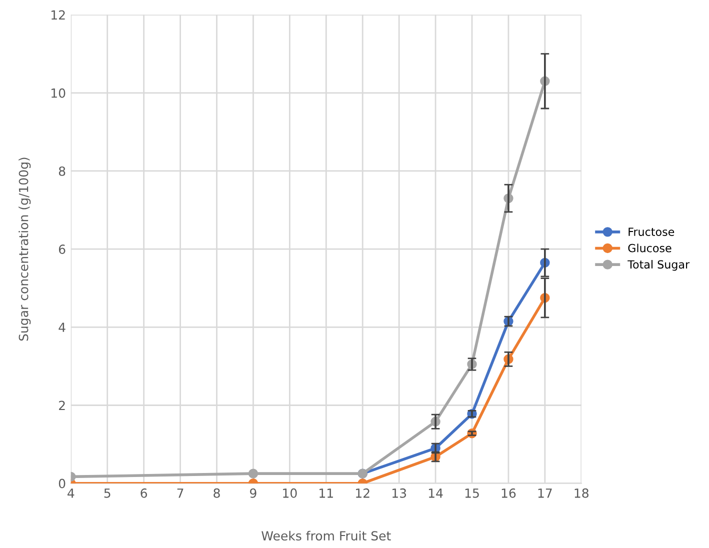 The width and height of the screenshot is (709, 548). Describe the element at coordinates (59, 93) in the screenshot. I see `y-tick-label: 10` at that location.